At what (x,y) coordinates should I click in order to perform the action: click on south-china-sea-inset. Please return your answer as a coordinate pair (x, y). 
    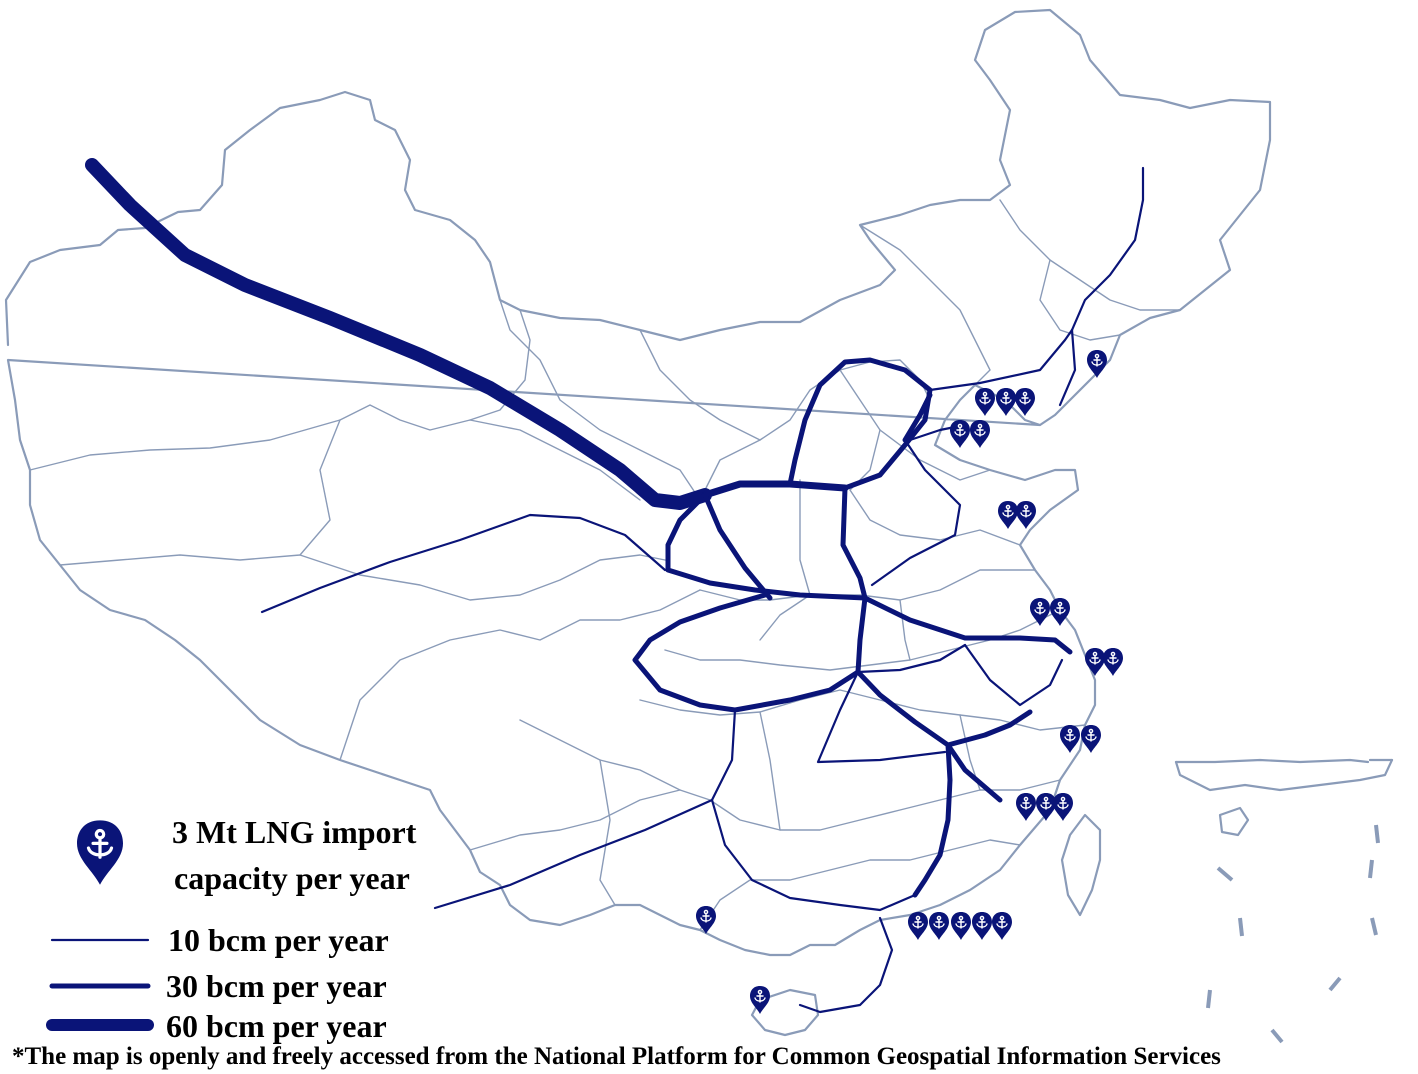
    Looking at the image, I should click on (1284, 901).